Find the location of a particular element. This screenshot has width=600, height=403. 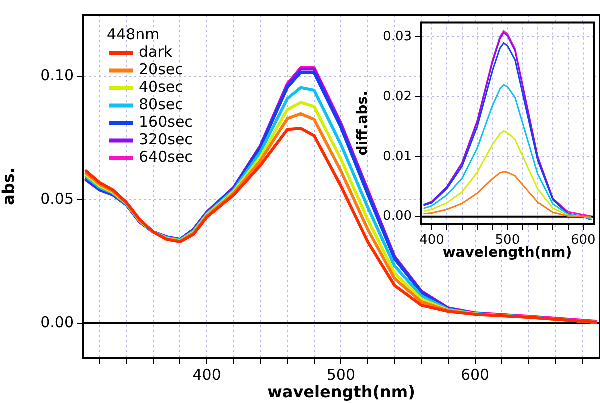

y-tick-label: 0.02 is located at coordinates (397, 96).